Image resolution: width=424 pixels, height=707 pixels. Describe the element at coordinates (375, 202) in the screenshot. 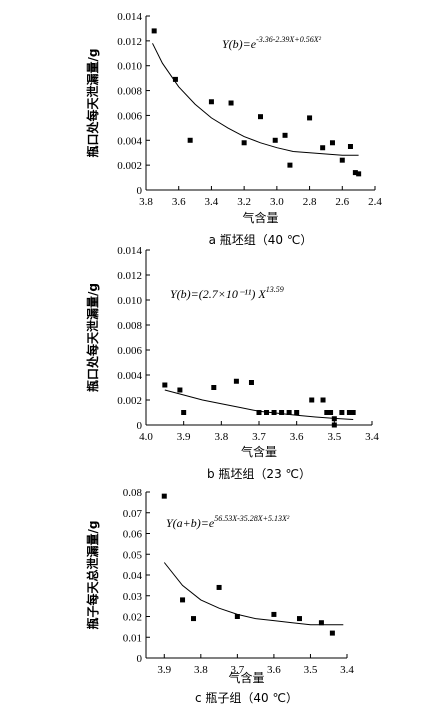

I see `x-tick-label: 2.4` at that location.